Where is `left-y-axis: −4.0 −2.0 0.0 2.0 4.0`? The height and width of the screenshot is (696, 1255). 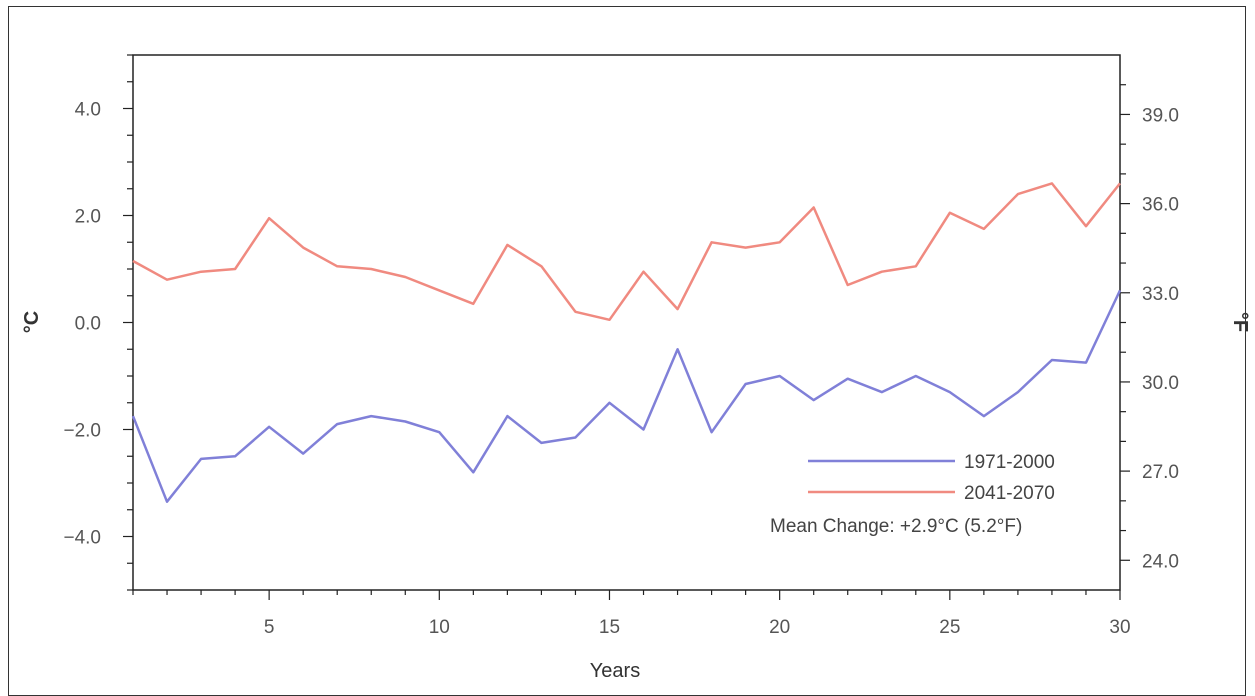 left-y-axis: −4.0 −2.0 0.0 2.0 4.0 is located at coordinates (98, 322).